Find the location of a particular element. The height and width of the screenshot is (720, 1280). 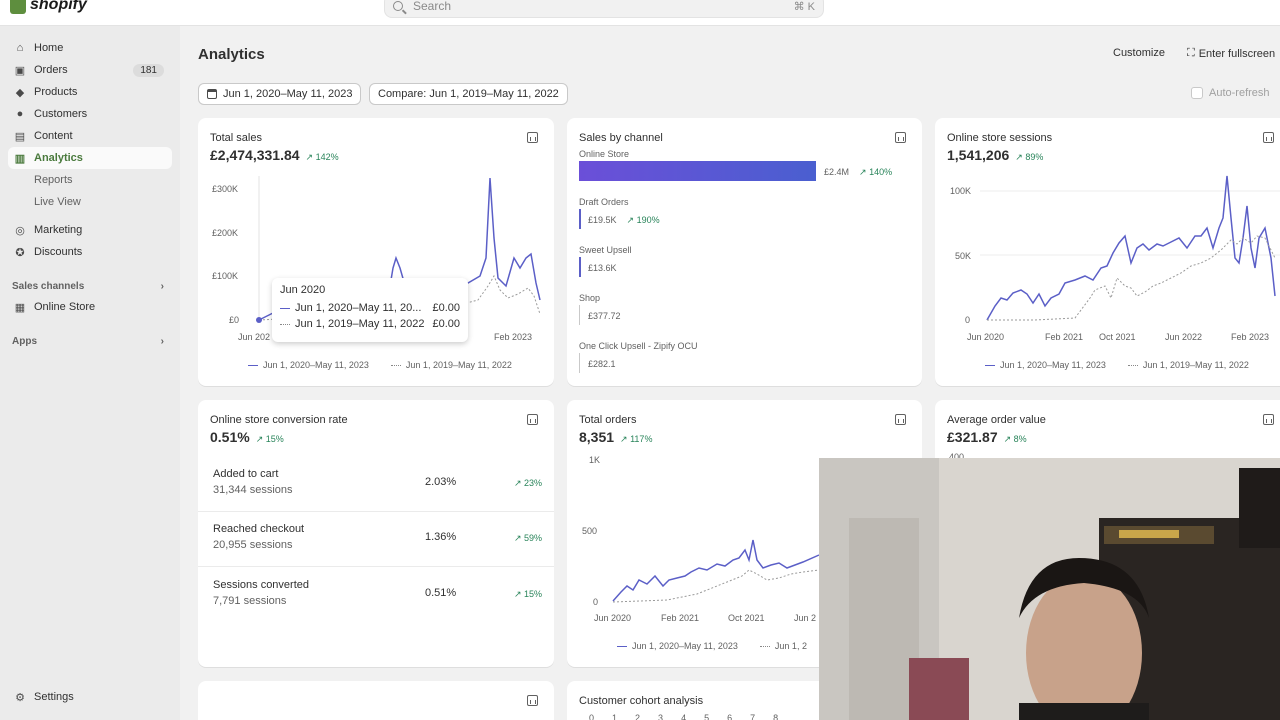

sales-channels-header: Sales channels › is located at coordinates (88, 286).